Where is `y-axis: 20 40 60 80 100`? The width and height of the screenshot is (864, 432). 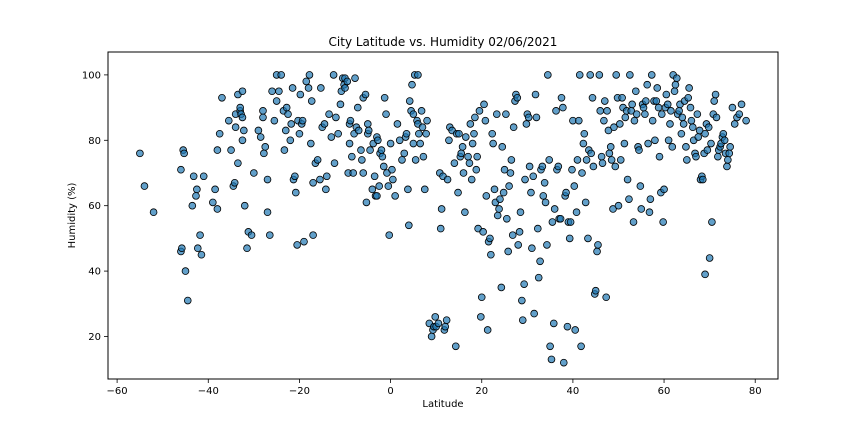 y-axis: 20 40 60 80 100 is located at coordinates (95, 206).